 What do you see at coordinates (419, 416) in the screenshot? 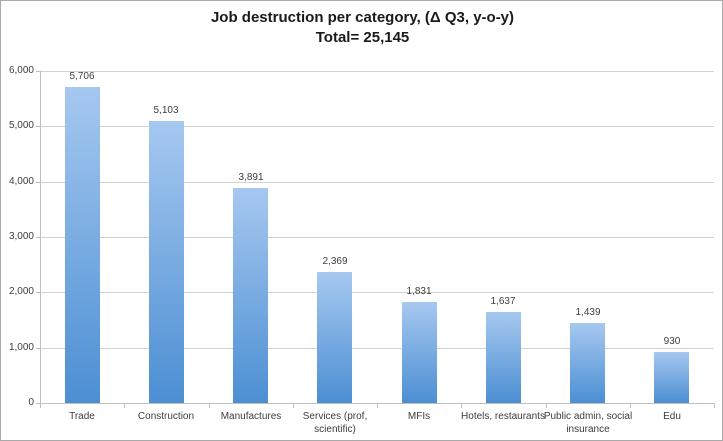
I see `category-label: MFIs` at bounding box center [419, 416].